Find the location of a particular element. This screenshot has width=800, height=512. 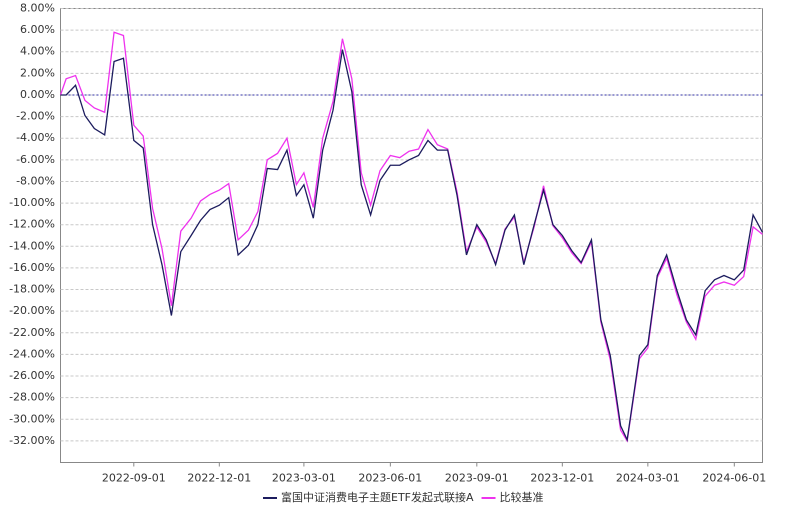

y-tick-label: -32.00% is located at coordinates (32, 440).